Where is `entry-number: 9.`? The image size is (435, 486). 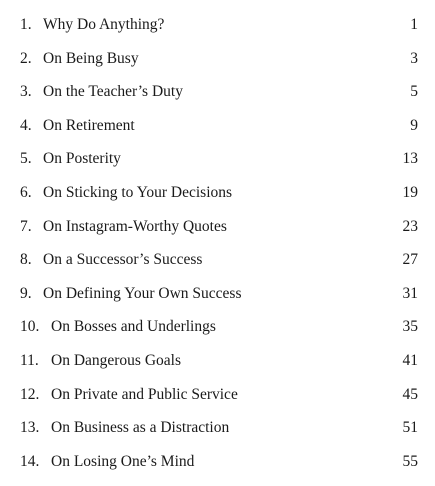 entry-number: 9. is located at coordinates (26, 293).